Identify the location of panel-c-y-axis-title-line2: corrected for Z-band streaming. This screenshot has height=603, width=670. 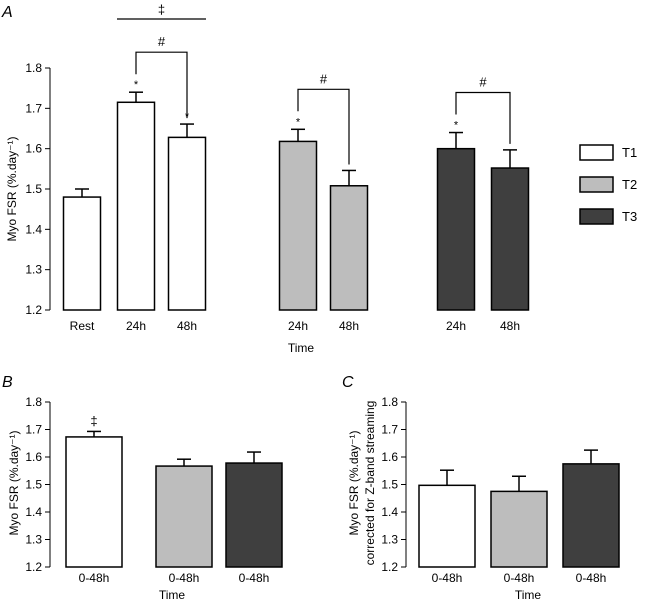
(370, 483).